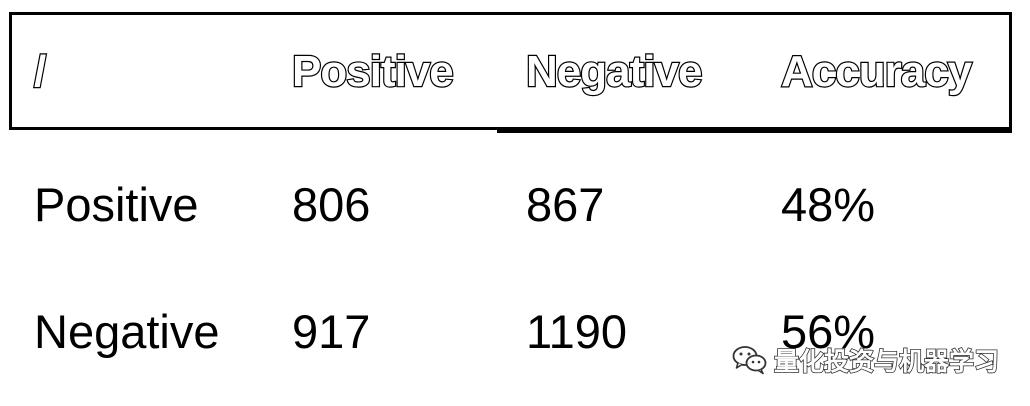 This screenshot has height=406, width=1030. I want to click on table-cell: 806, so click(331, 204).